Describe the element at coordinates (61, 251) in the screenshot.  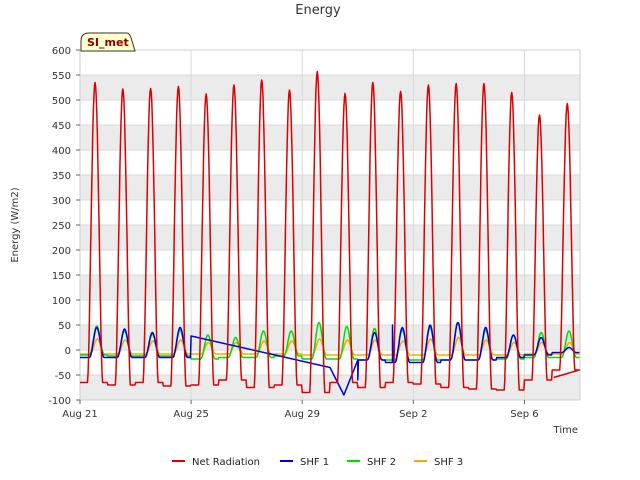
I see `y-tick-label: 200` at that location.